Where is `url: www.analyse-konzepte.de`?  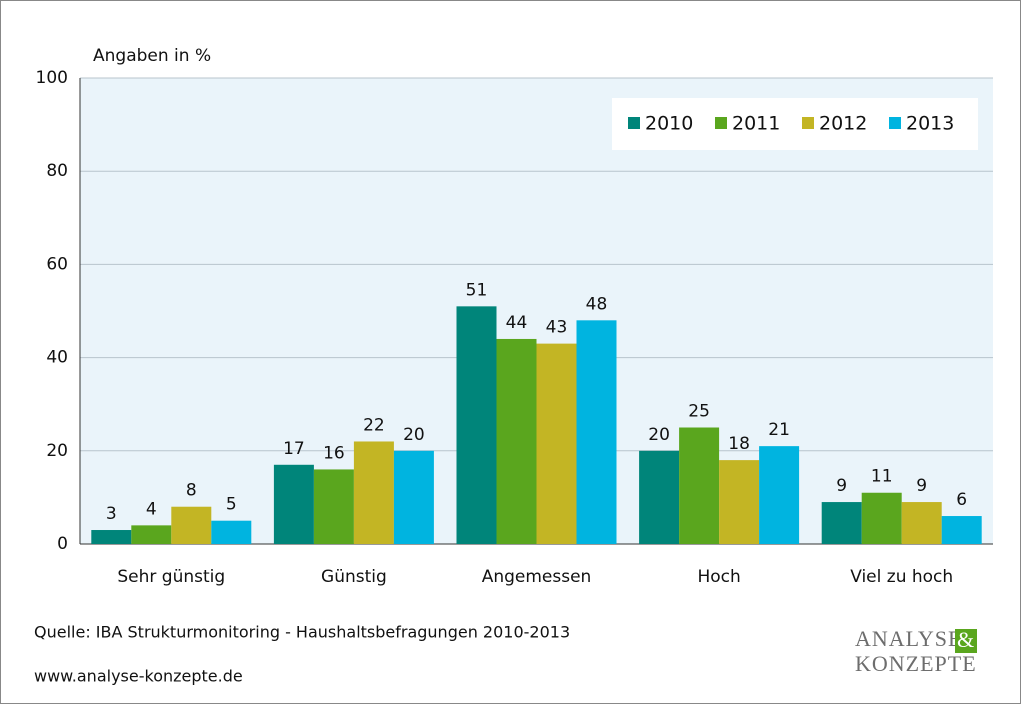 url: www.analyse-konzepte.de is located at coordinates (138, 676).